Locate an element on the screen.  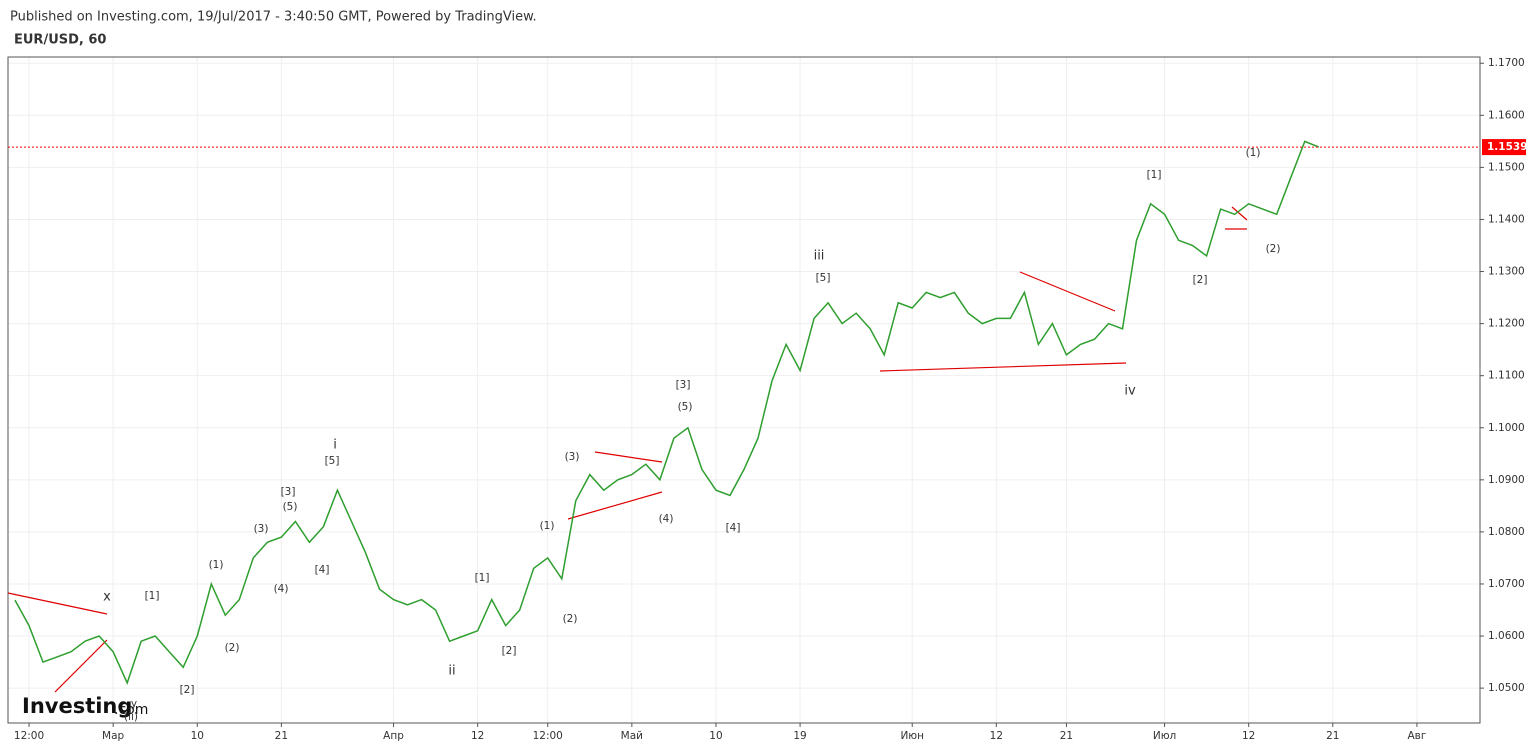
wave-label: iii is located at coordinates (819, 256).